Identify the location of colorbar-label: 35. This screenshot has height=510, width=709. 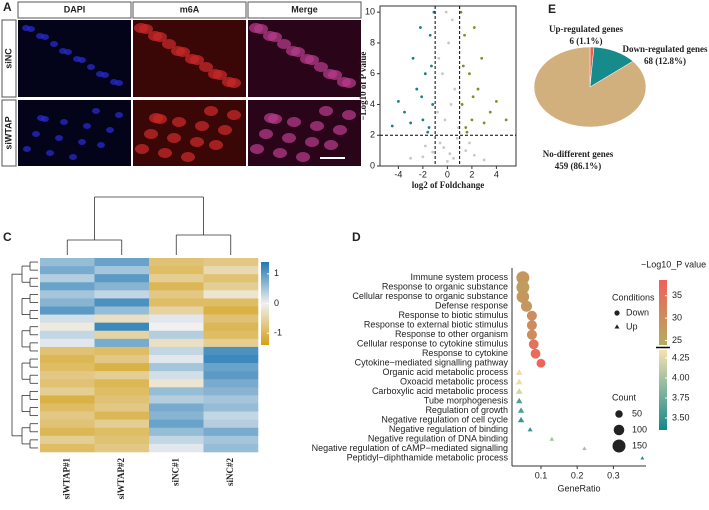
(677, 295).